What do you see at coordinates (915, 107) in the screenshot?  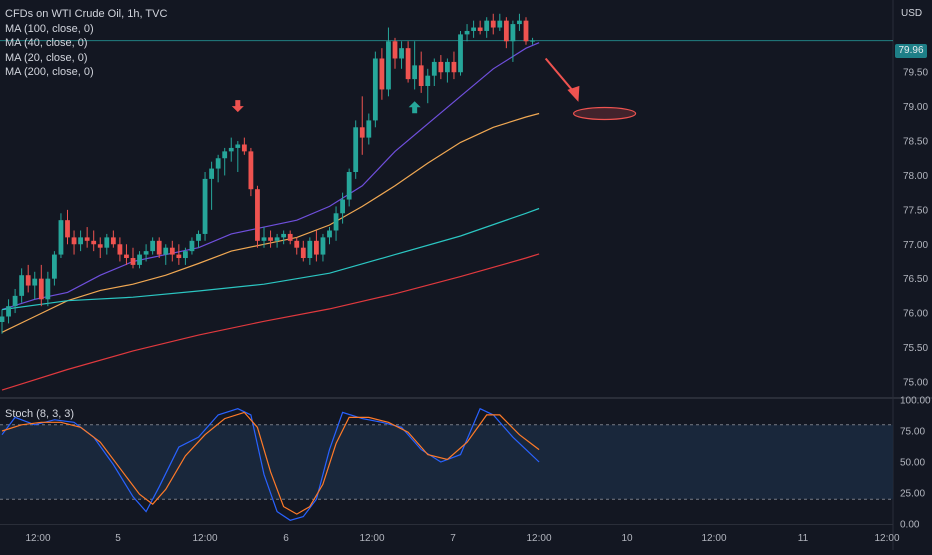 I see `price-tick-label: 79.00` at bounding box center [915, 107].